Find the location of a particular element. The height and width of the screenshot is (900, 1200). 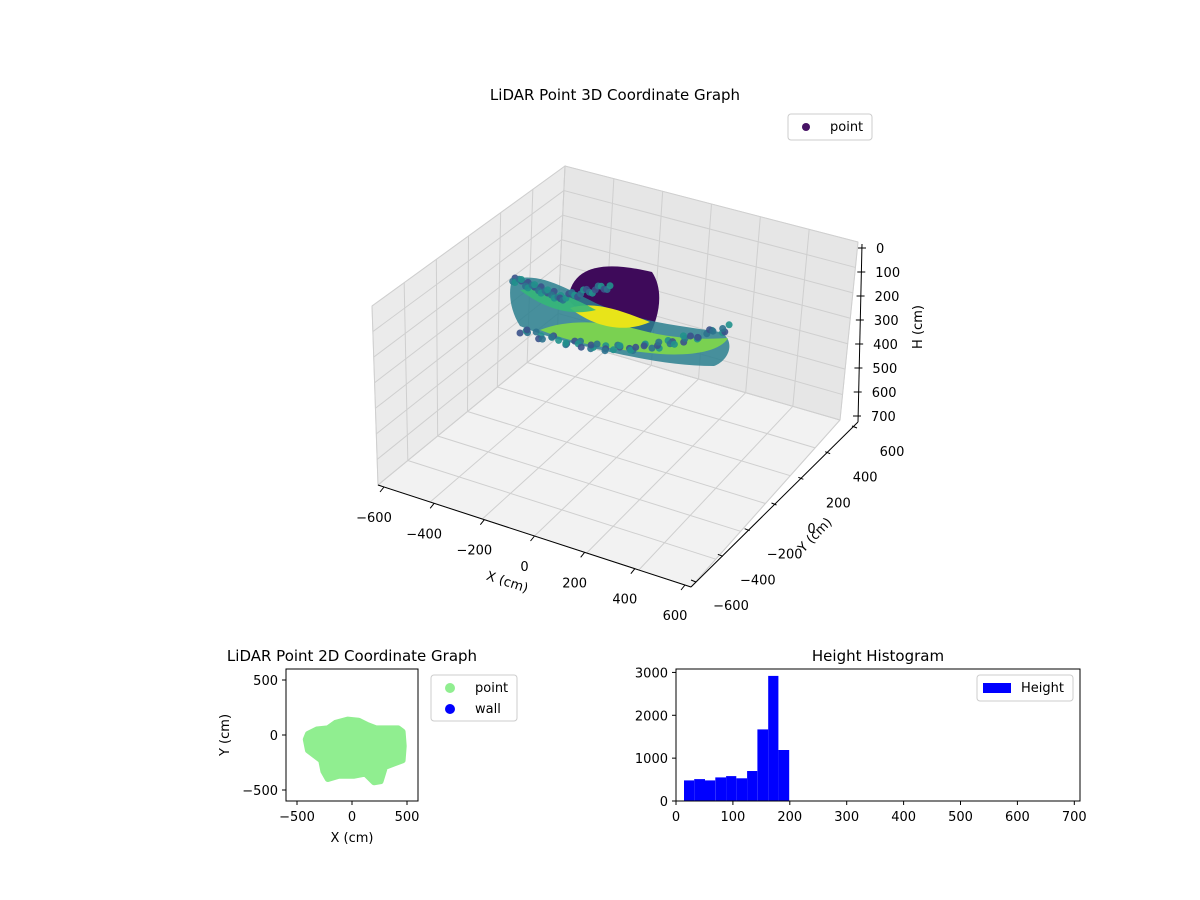

histogram-bars is located at coordinates (737, 738).